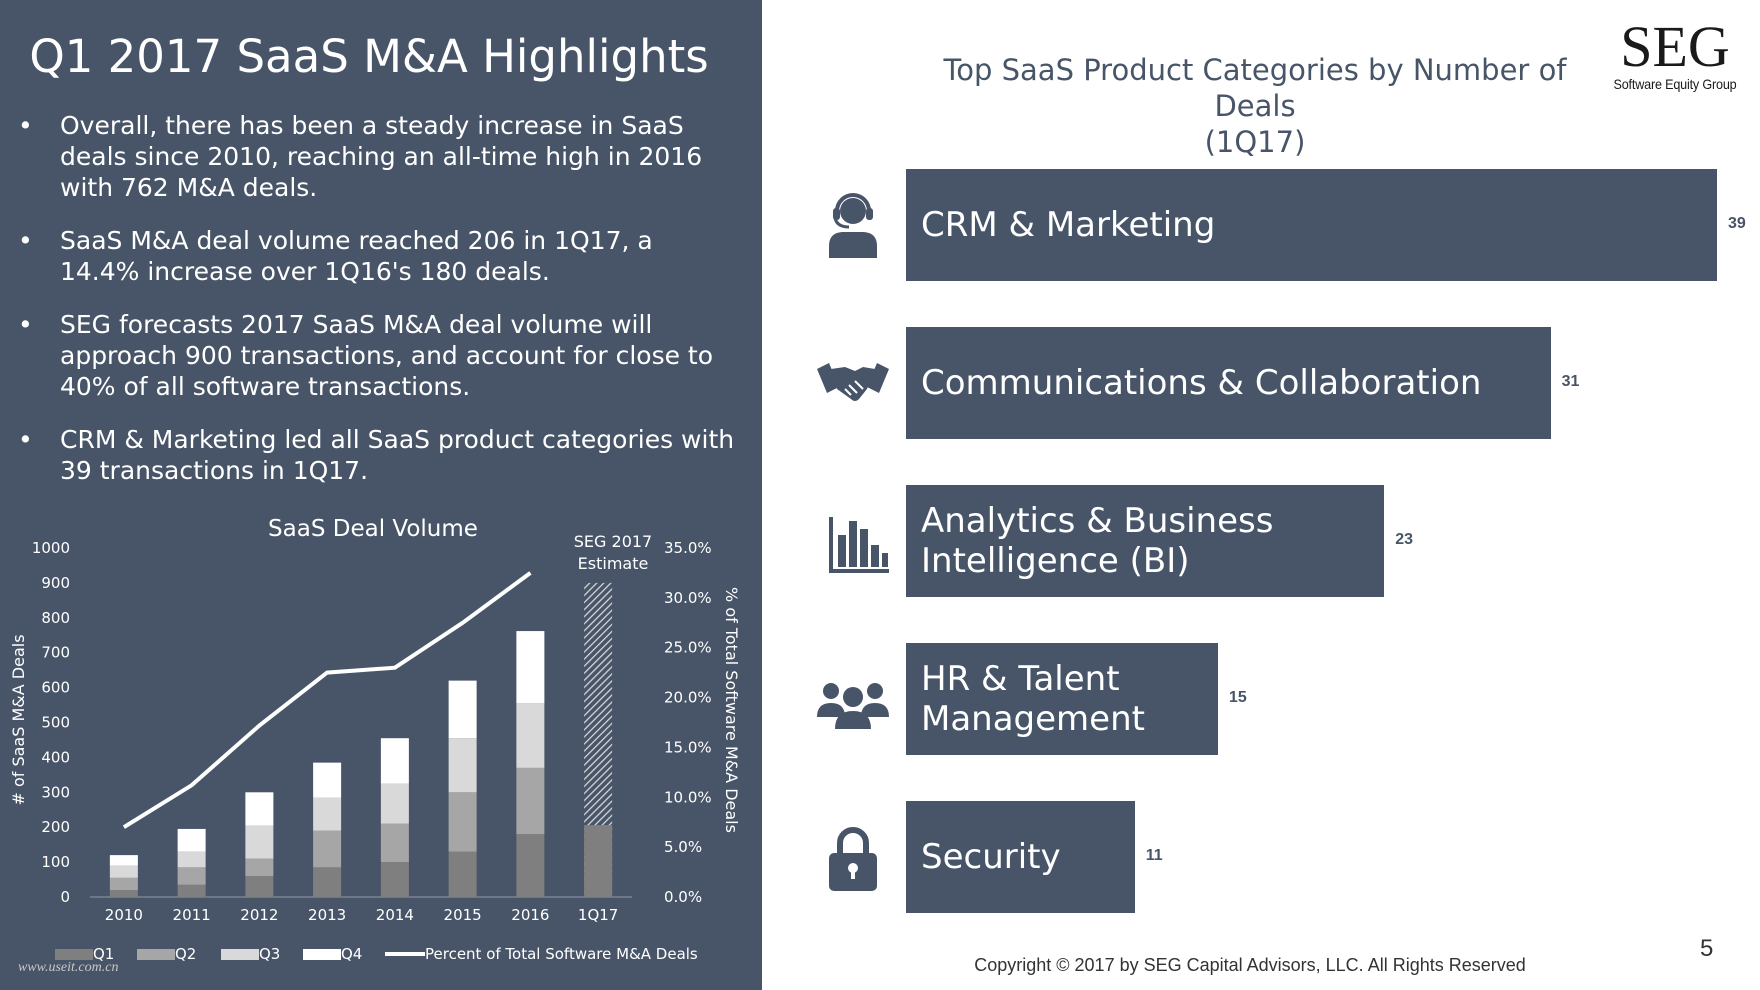  What do you see at coordinates (853, 859) in the screenshot?
I see `padlock-icon` at bounding box center [853, 859].